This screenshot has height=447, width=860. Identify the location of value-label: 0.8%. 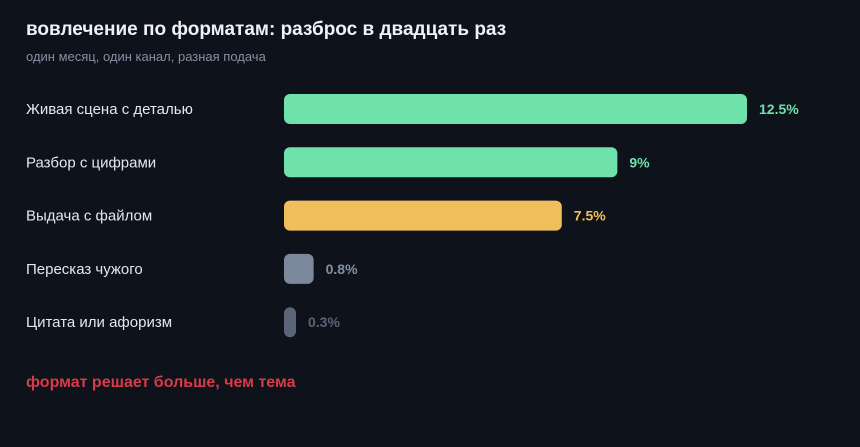
(342, 269).